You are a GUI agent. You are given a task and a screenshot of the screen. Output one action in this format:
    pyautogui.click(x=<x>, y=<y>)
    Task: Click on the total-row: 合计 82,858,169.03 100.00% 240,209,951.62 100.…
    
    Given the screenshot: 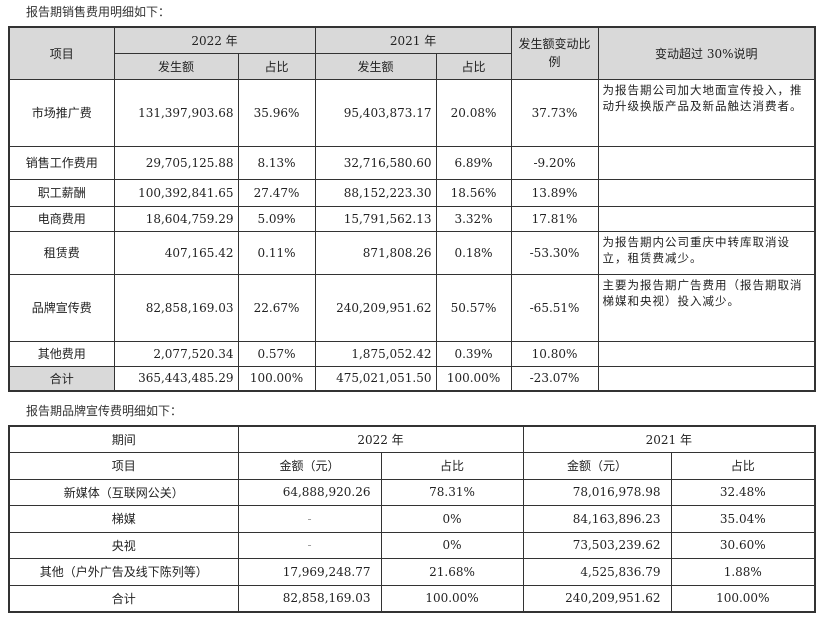 What is the action you would take?
    pyautogui.click(x=412, y=598)
    